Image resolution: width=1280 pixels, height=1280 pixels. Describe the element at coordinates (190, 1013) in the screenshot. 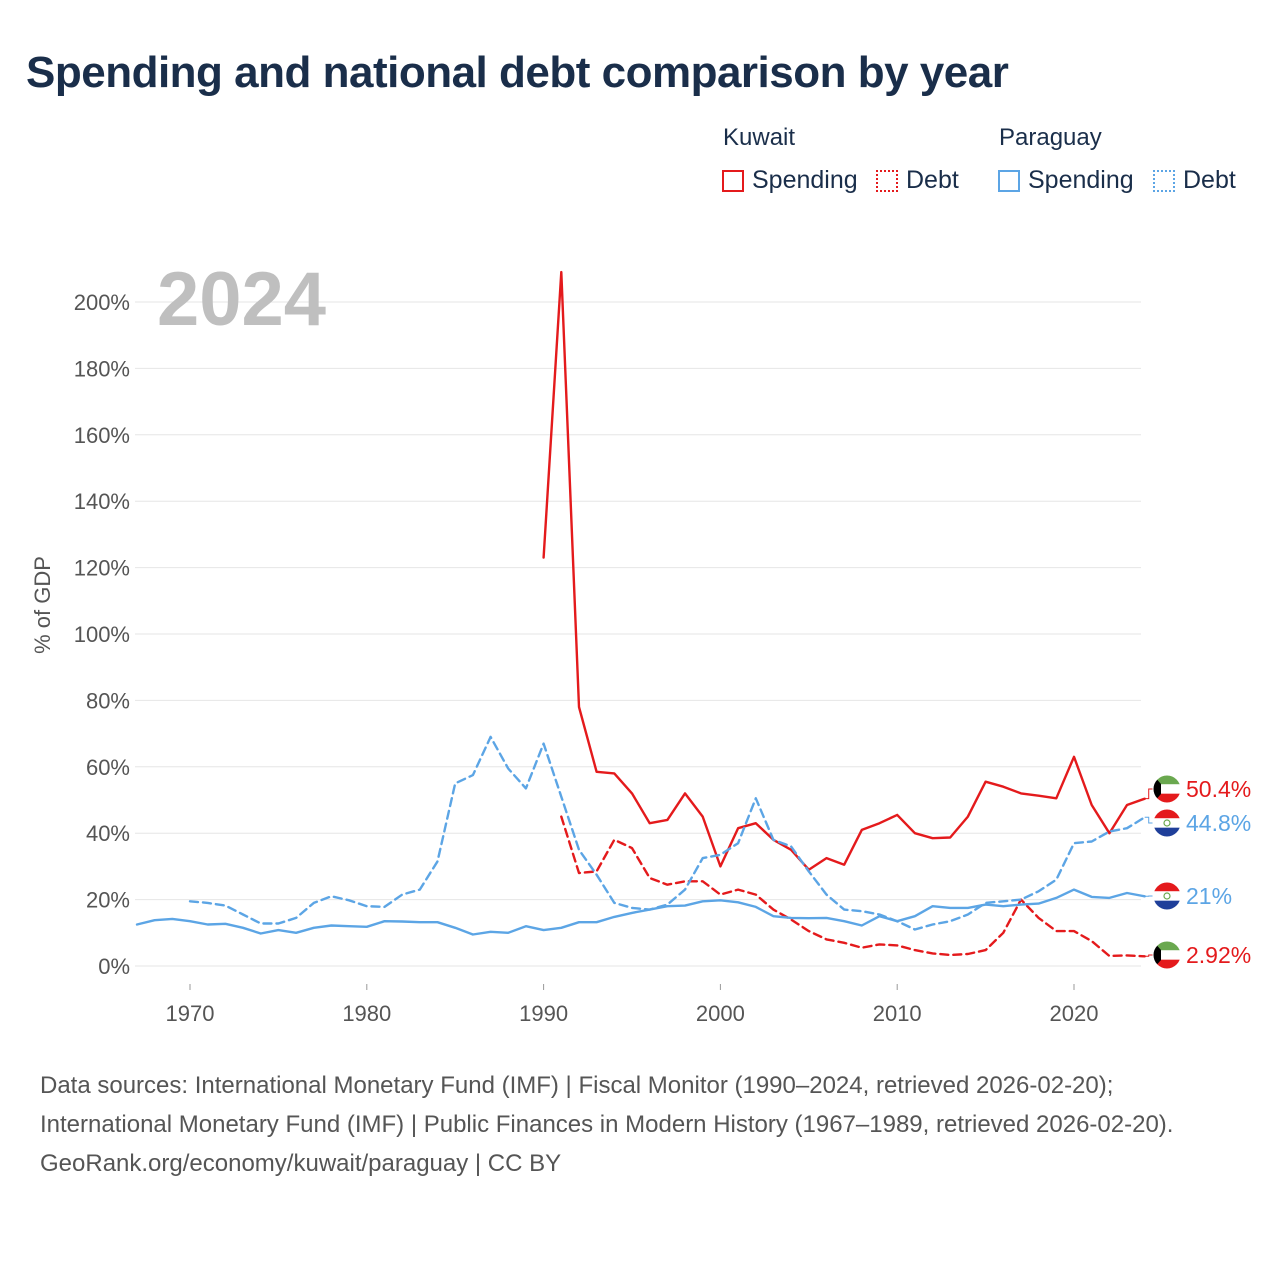

I see `x-tick-label: 1970` at that location.